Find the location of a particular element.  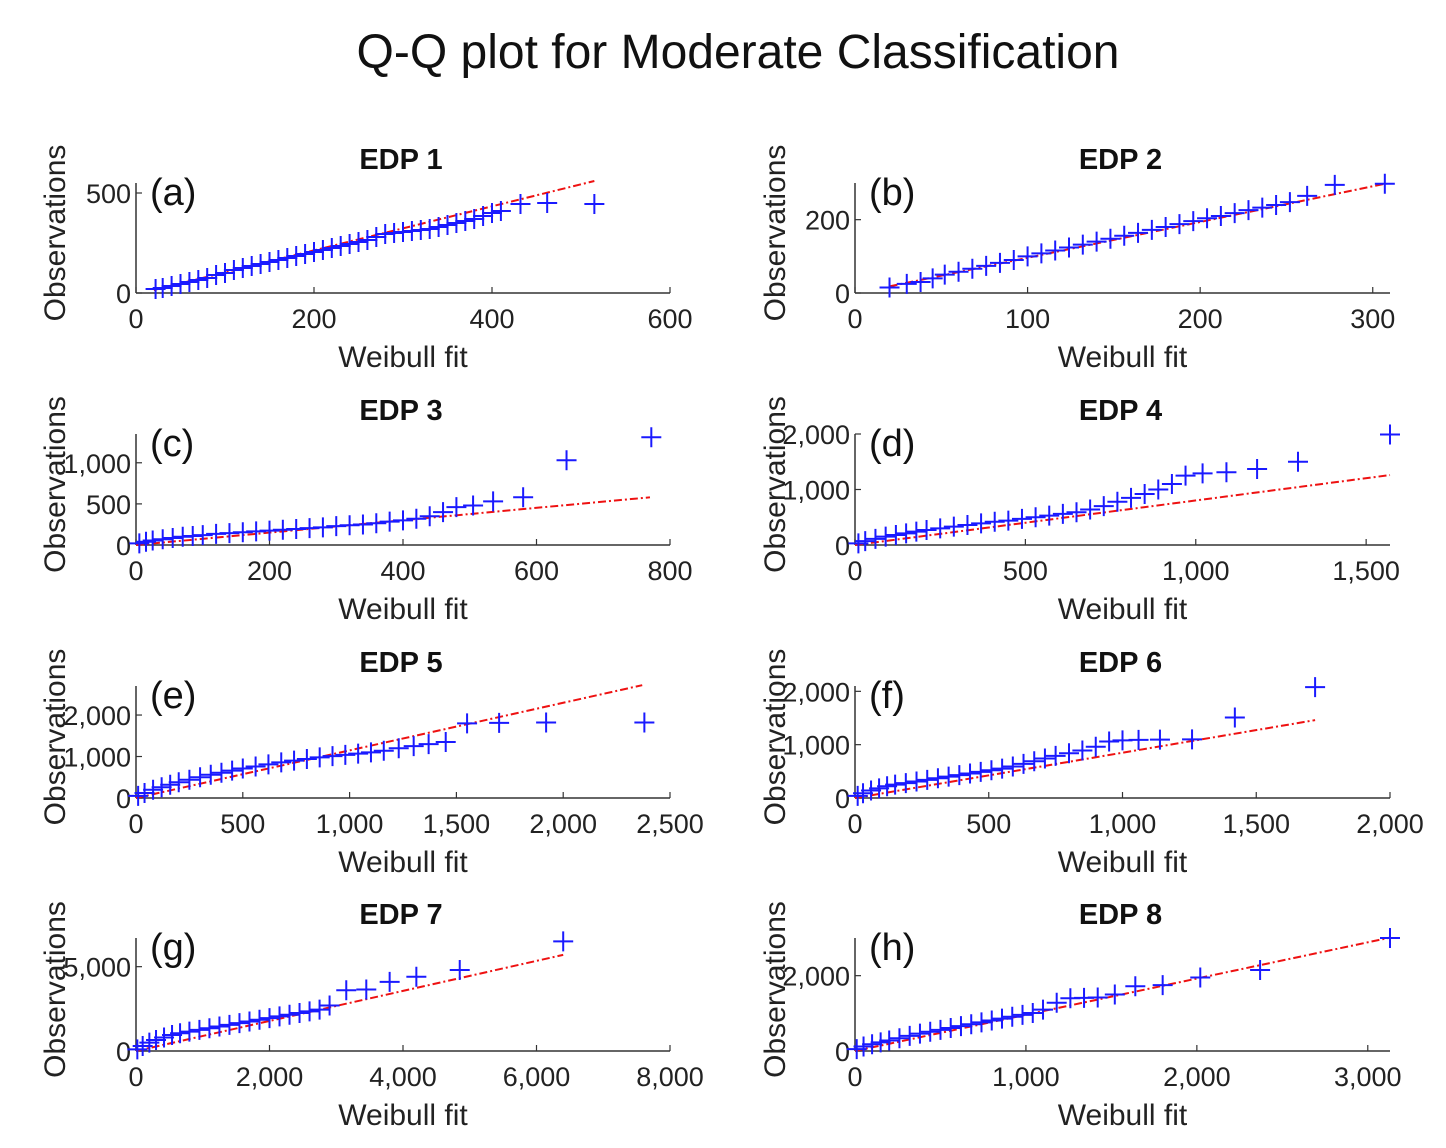

panel-6-y-tick-label: 1,000 is located at coordinates (816, 746).